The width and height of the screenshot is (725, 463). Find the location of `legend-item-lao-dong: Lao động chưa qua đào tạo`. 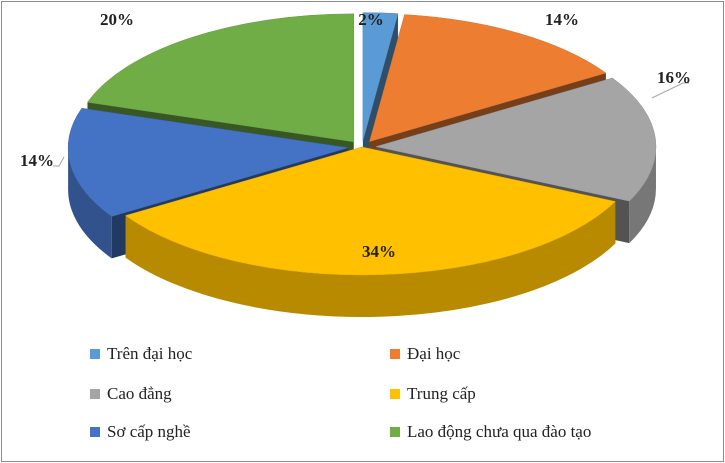

legend-item-lao-dong: Lao động chưa qua đào tạo is located at coordinates (490, 432).